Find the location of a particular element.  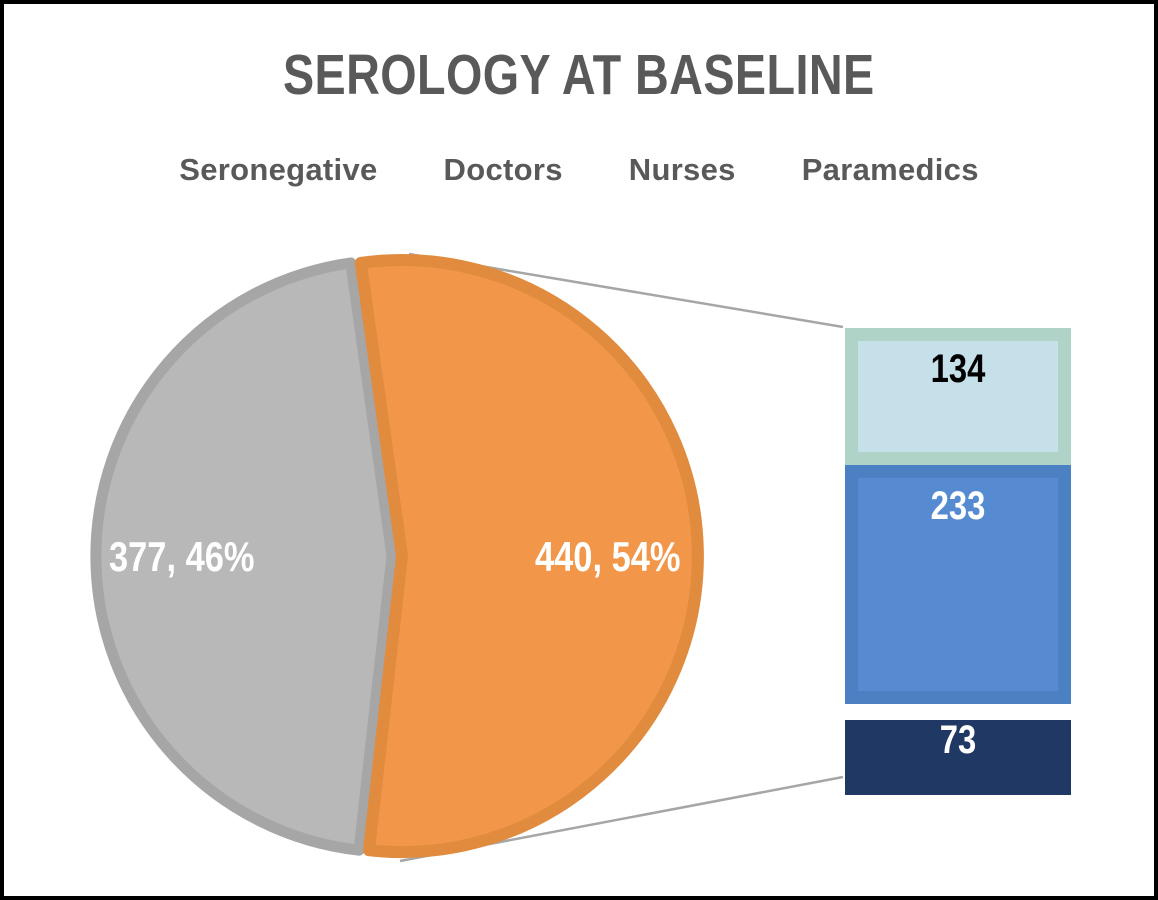

breakdown-bar: 134 233 73 is located at coordinates (958, 561).